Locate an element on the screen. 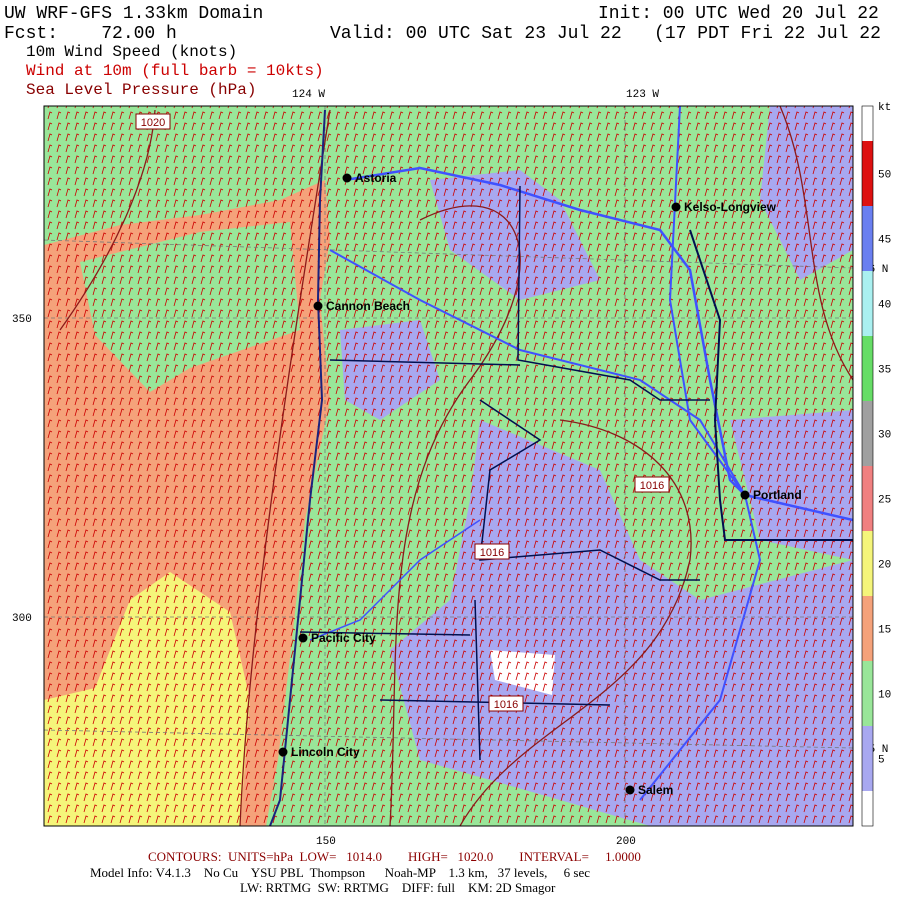 Image resolution: width=900 pixels, height=900 pixels. title: UW WRF-GFS 1.33km Domain is located at coordinates (133, 14).